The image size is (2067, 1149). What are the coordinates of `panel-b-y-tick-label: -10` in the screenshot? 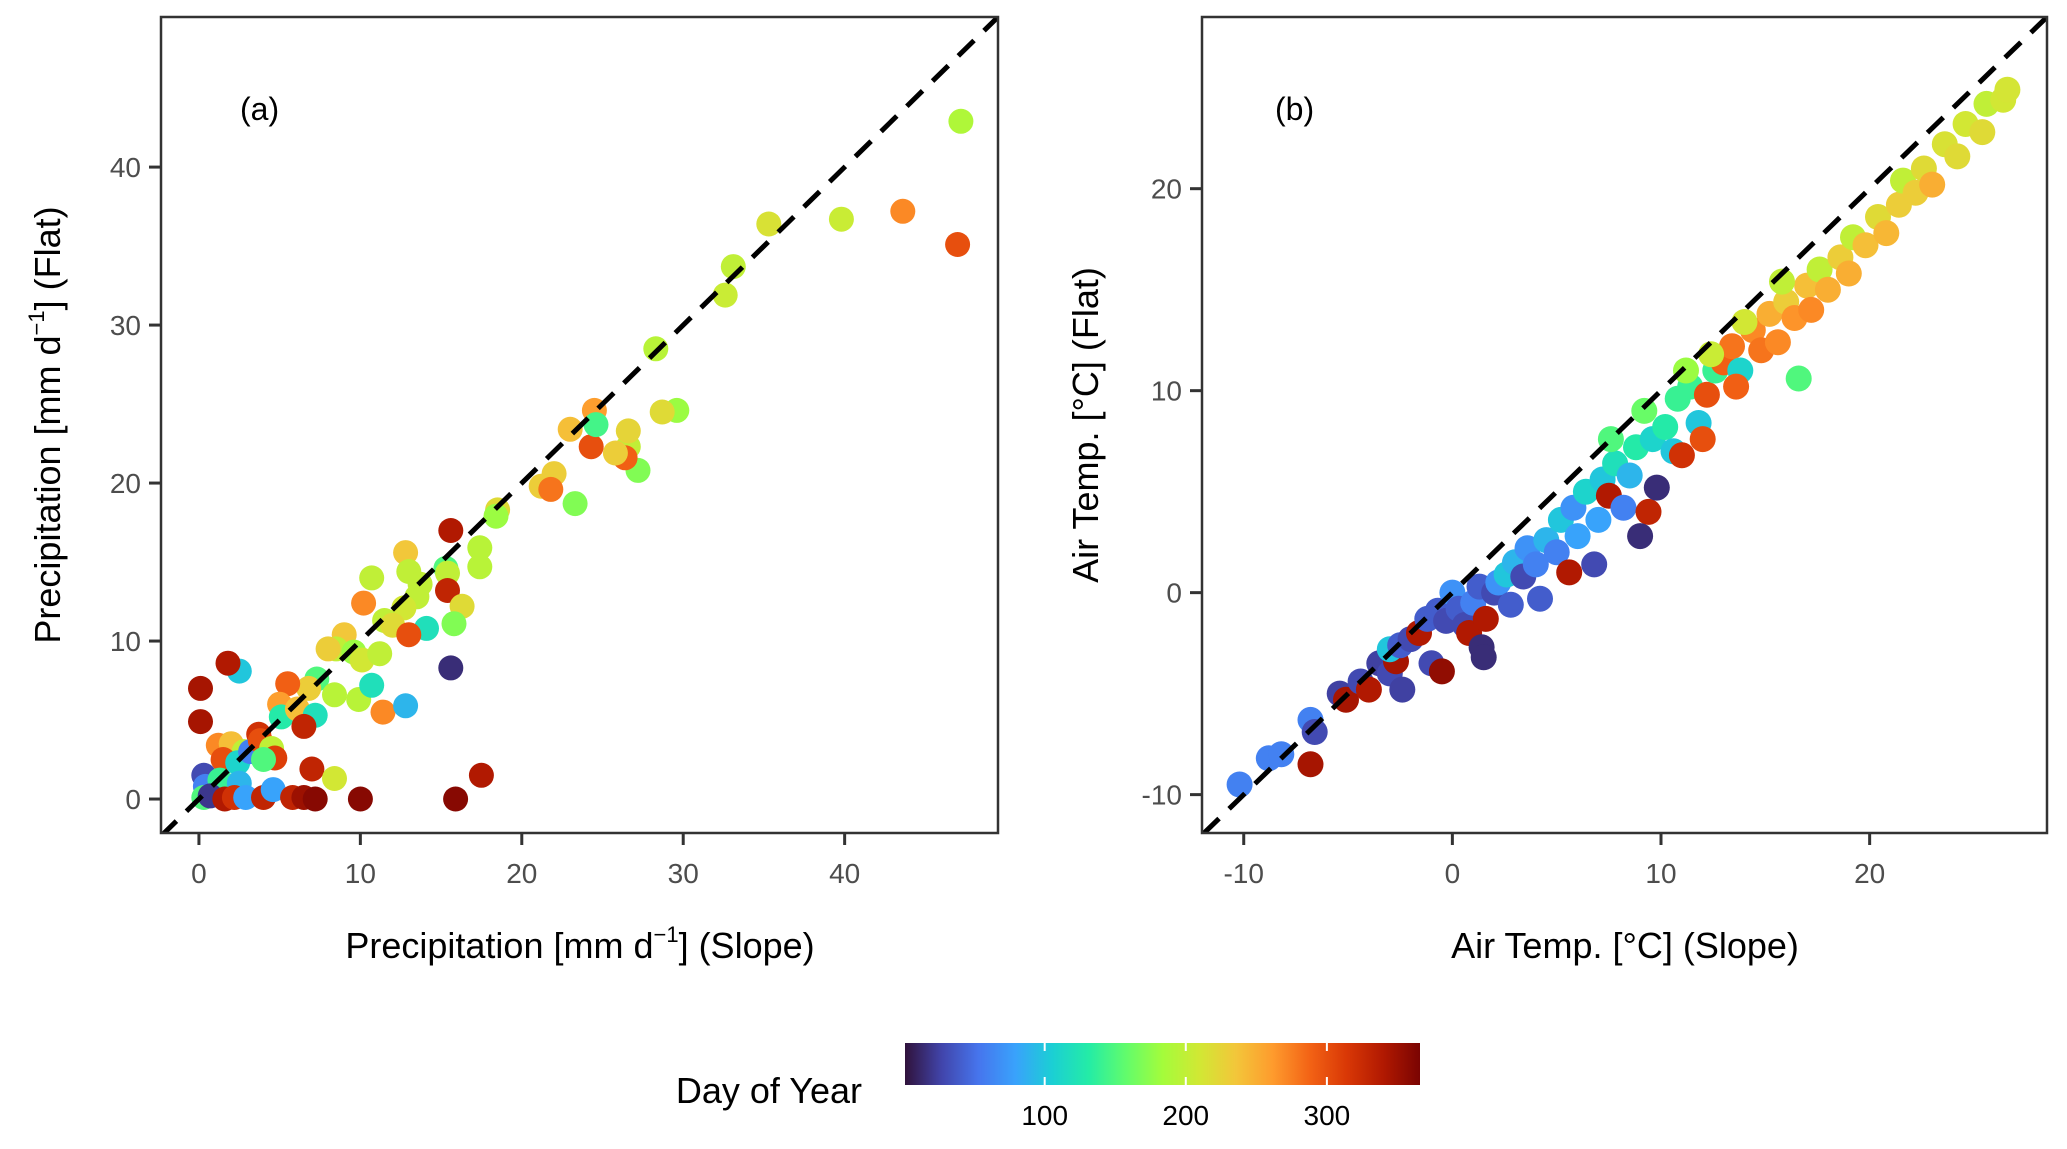 It's located at (1162, 795).